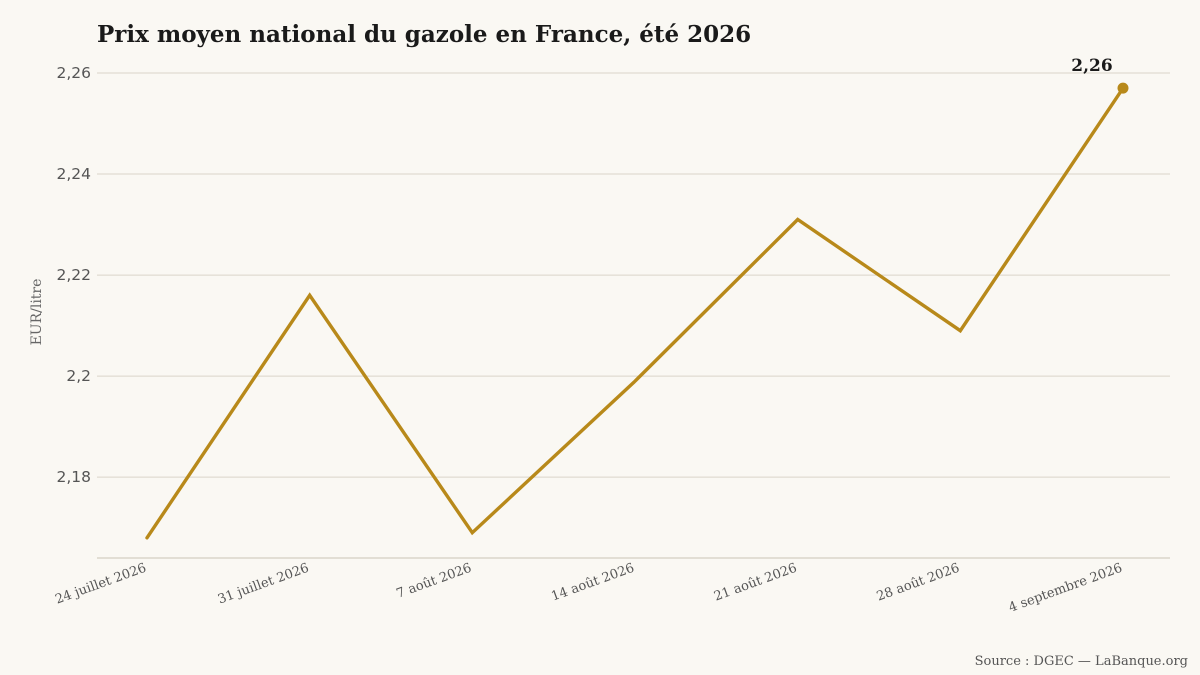 This screenshot has width=1200, height=675. Describe the element at coordinates (263, 584) in the screenshot. I see `x-tick-label: 31 juillet 2026` at that location.